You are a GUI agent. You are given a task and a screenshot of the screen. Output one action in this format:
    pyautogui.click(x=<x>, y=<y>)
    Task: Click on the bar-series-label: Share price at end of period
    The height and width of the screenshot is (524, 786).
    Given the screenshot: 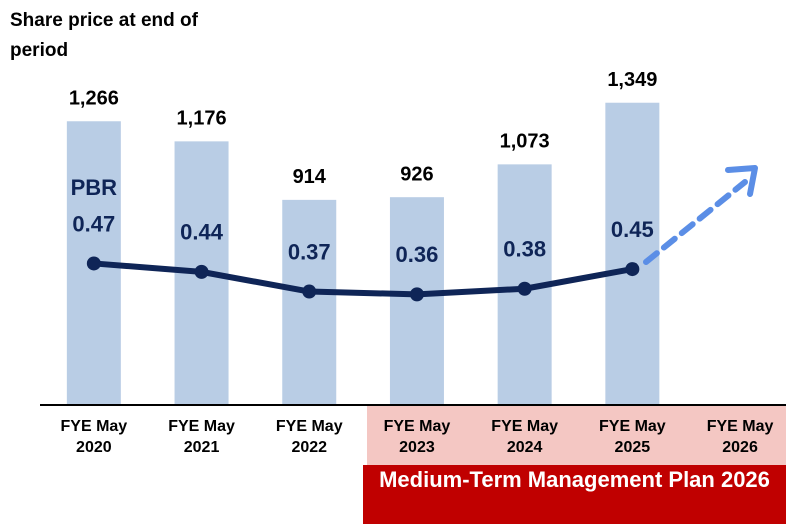 What is the action you would take?
    pyautogui.click(x=104, y=35)
    